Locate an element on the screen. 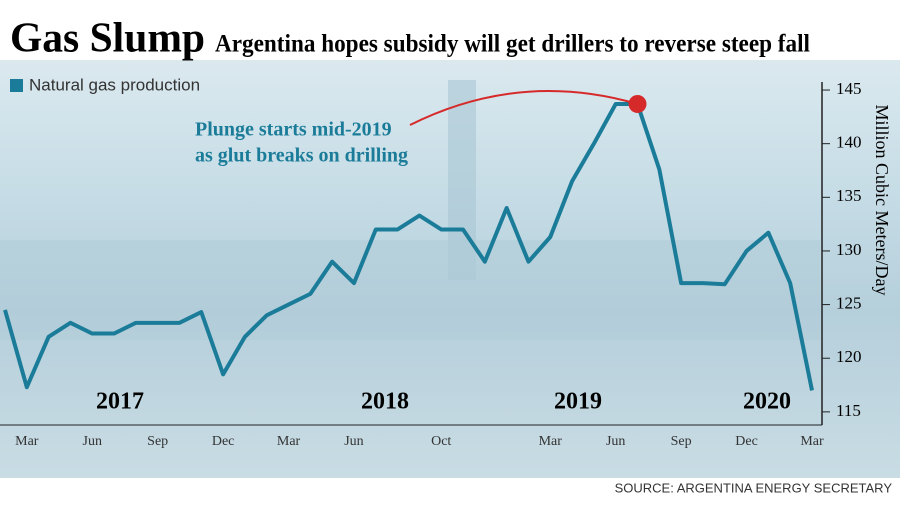 This screenshot has width=900, height=505. annotation-arc is located at coordinates (523, 108).